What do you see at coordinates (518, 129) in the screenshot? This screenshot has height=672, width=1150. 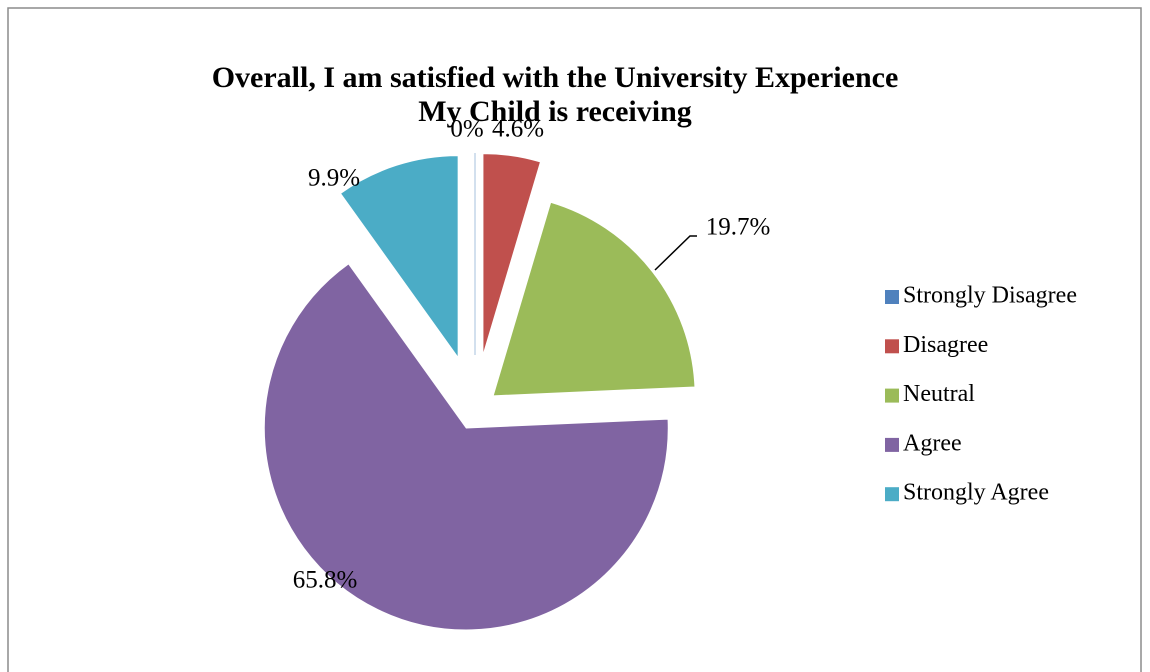 I see `data-label: 4.6%` at bounding box center [518, 129].